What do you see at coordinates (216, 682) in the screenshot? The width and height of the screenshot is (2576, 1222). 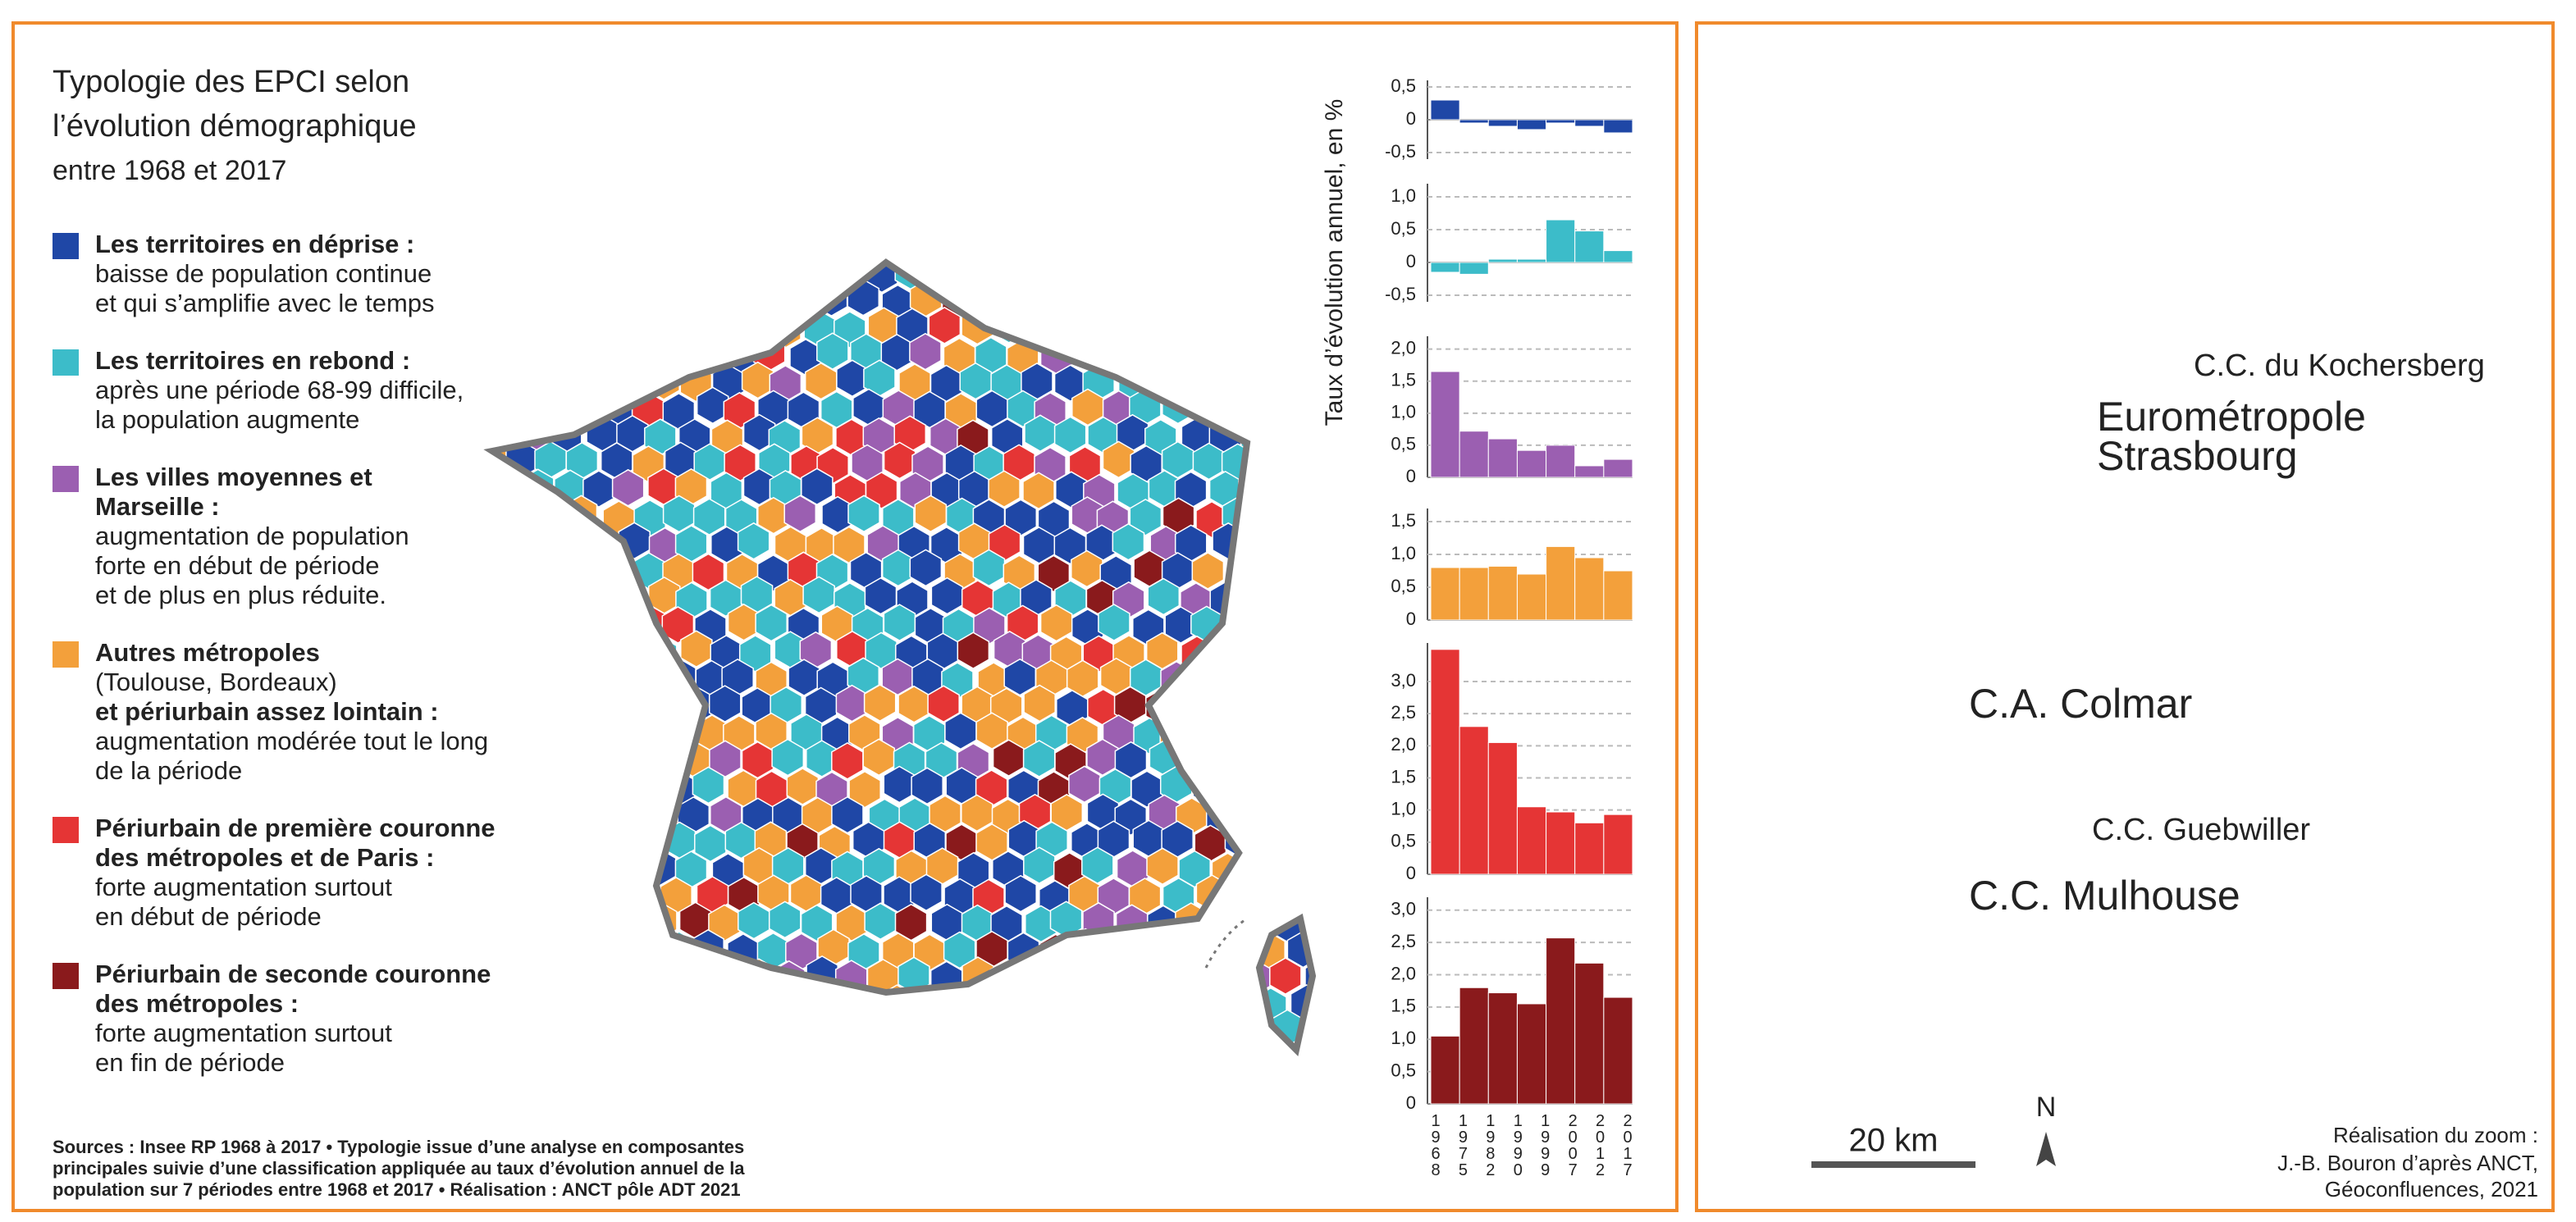 I see `legend-heading: (Toulouse, Bordeaux)` at bounding box center [216, 682].